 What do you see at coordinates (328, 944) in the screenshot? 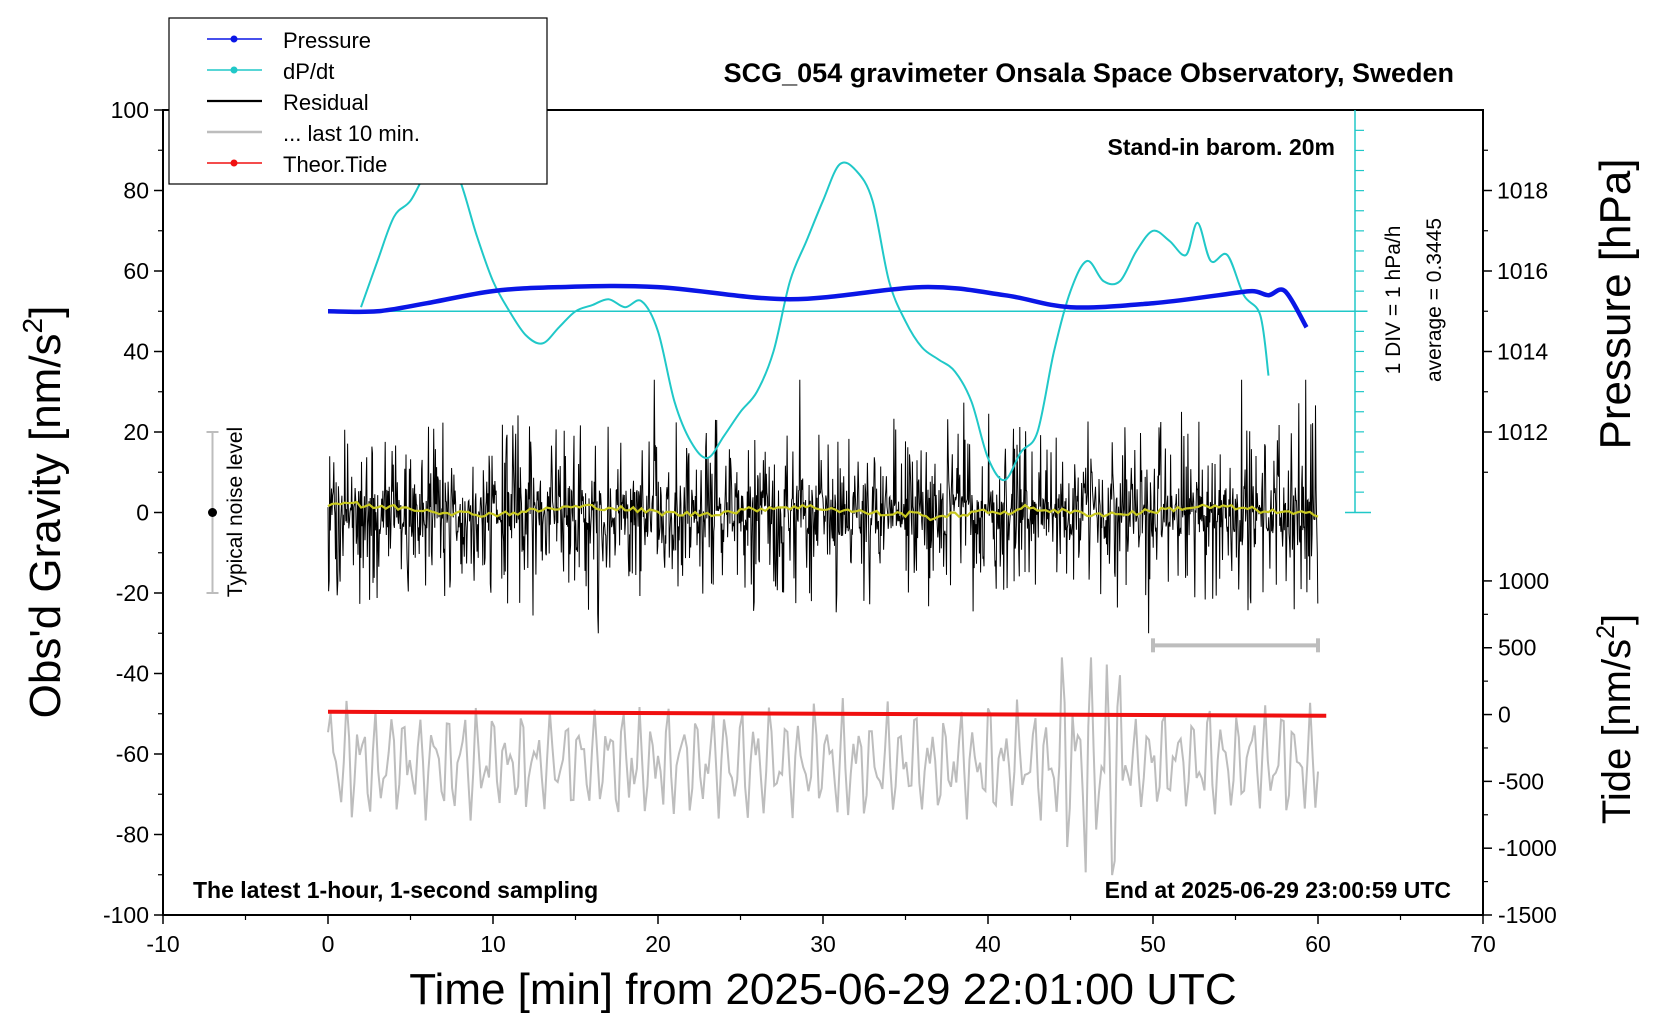
I see `x-tick-label: 0` at bounding box center [328, 944].